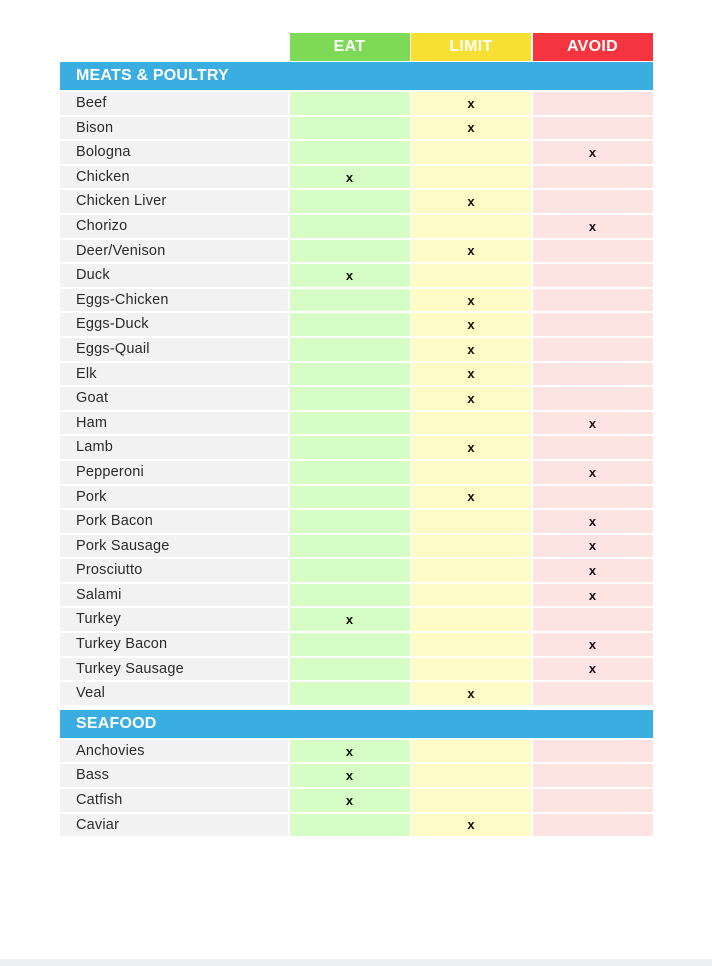 The height and width of the screenshot is (966, 712). Describe the element at coordinates (592, 47) in the screenshot. I see `column-header-avoid: AVOID` at that location.